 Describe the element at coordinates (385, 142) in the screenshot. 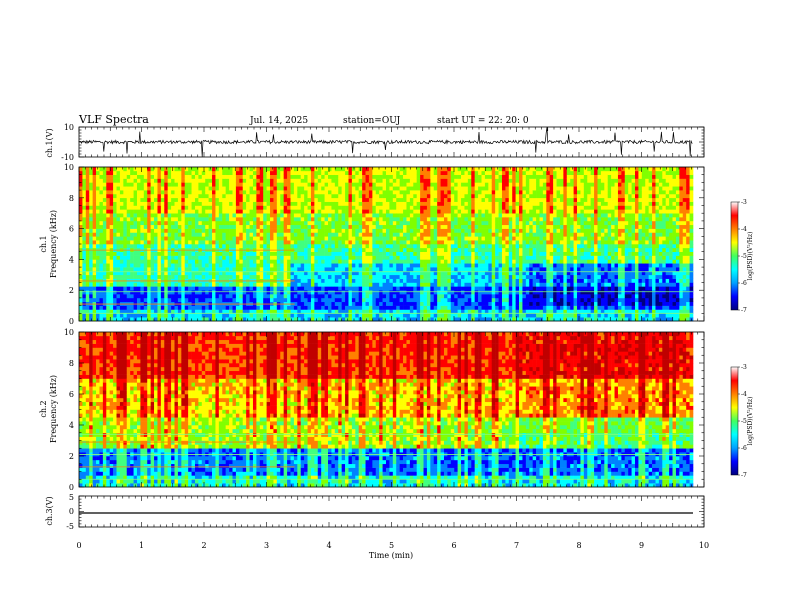

I see `ch1-waveform-trace` at that location.